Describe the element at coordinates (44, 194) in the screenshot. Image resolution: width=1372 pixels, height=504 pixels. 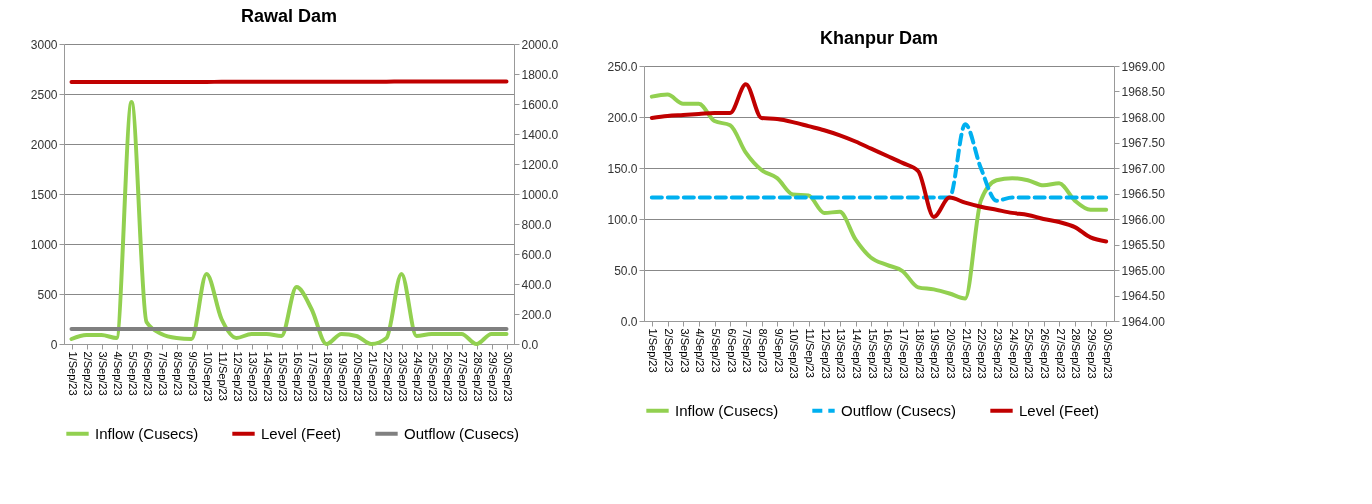
I see `y-tick-label: 1500` at that location.